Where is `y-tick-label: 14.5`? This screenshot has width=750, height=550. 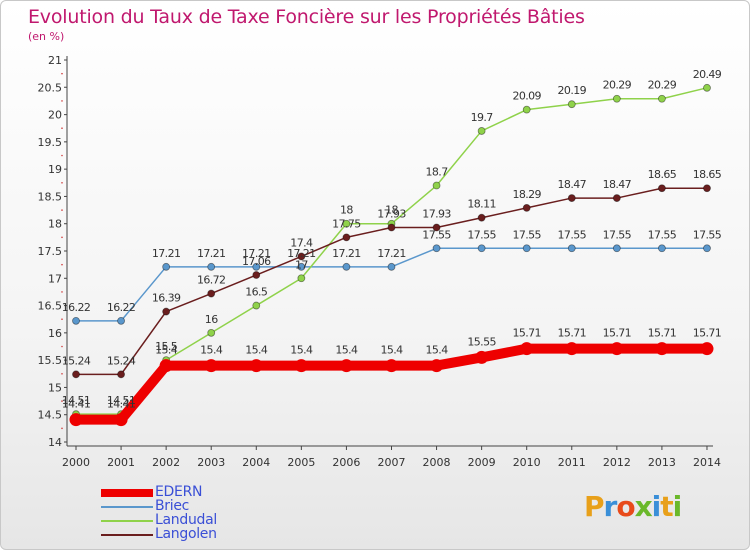
y-tick-label: 14.5 is located at coordinates (50, 415).